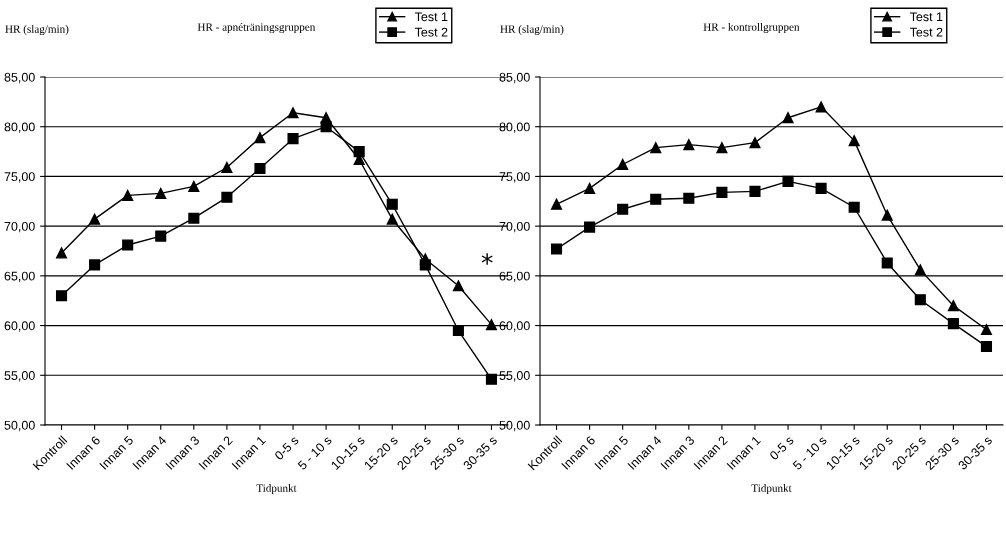  What do you see at coordinates (751, 28) in the screenshot?
I see `chart-title: HR - kontrollgruppen` at bounding box center [751, 28].